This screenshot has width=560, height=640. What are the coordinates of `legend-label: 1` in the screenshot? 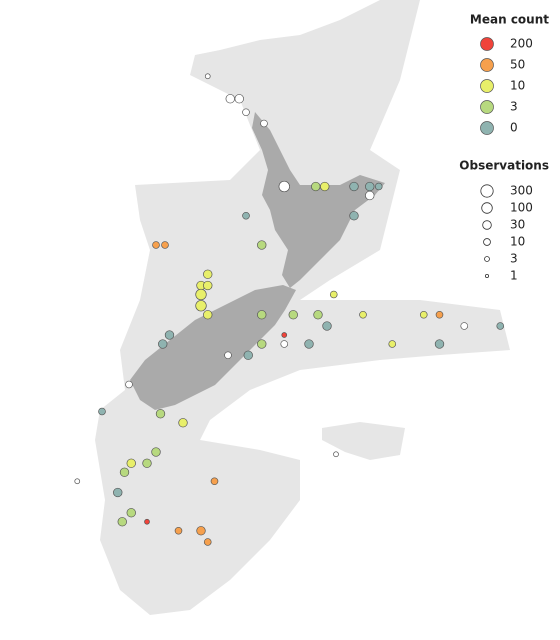 It's located at (514, 276).